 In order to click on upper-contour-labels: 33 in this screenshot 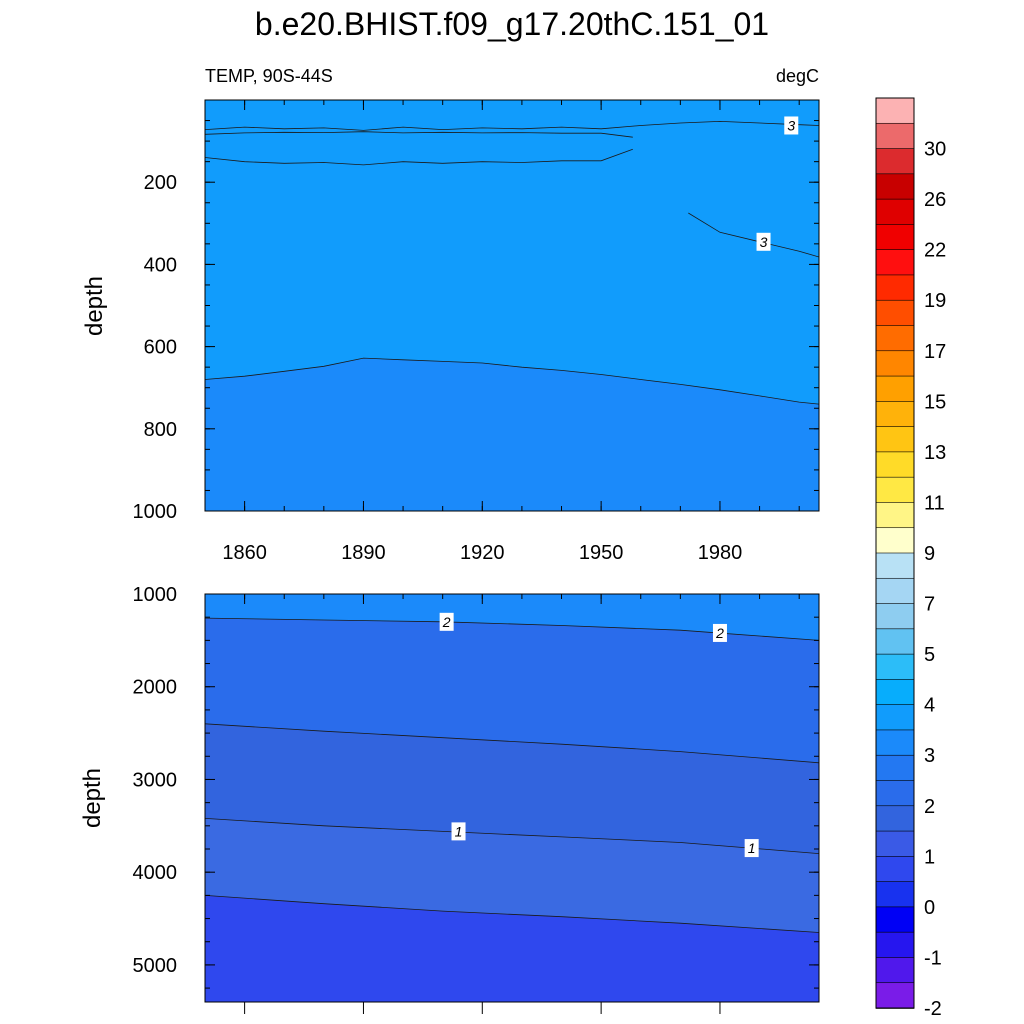, I will do `click(777, 183)`.